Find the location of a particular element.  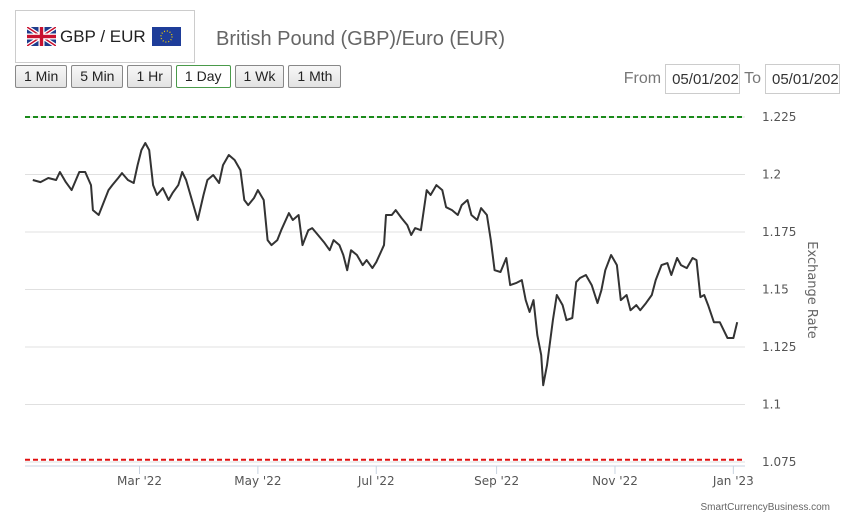

from-label: From is located at coordinates (642, 78).